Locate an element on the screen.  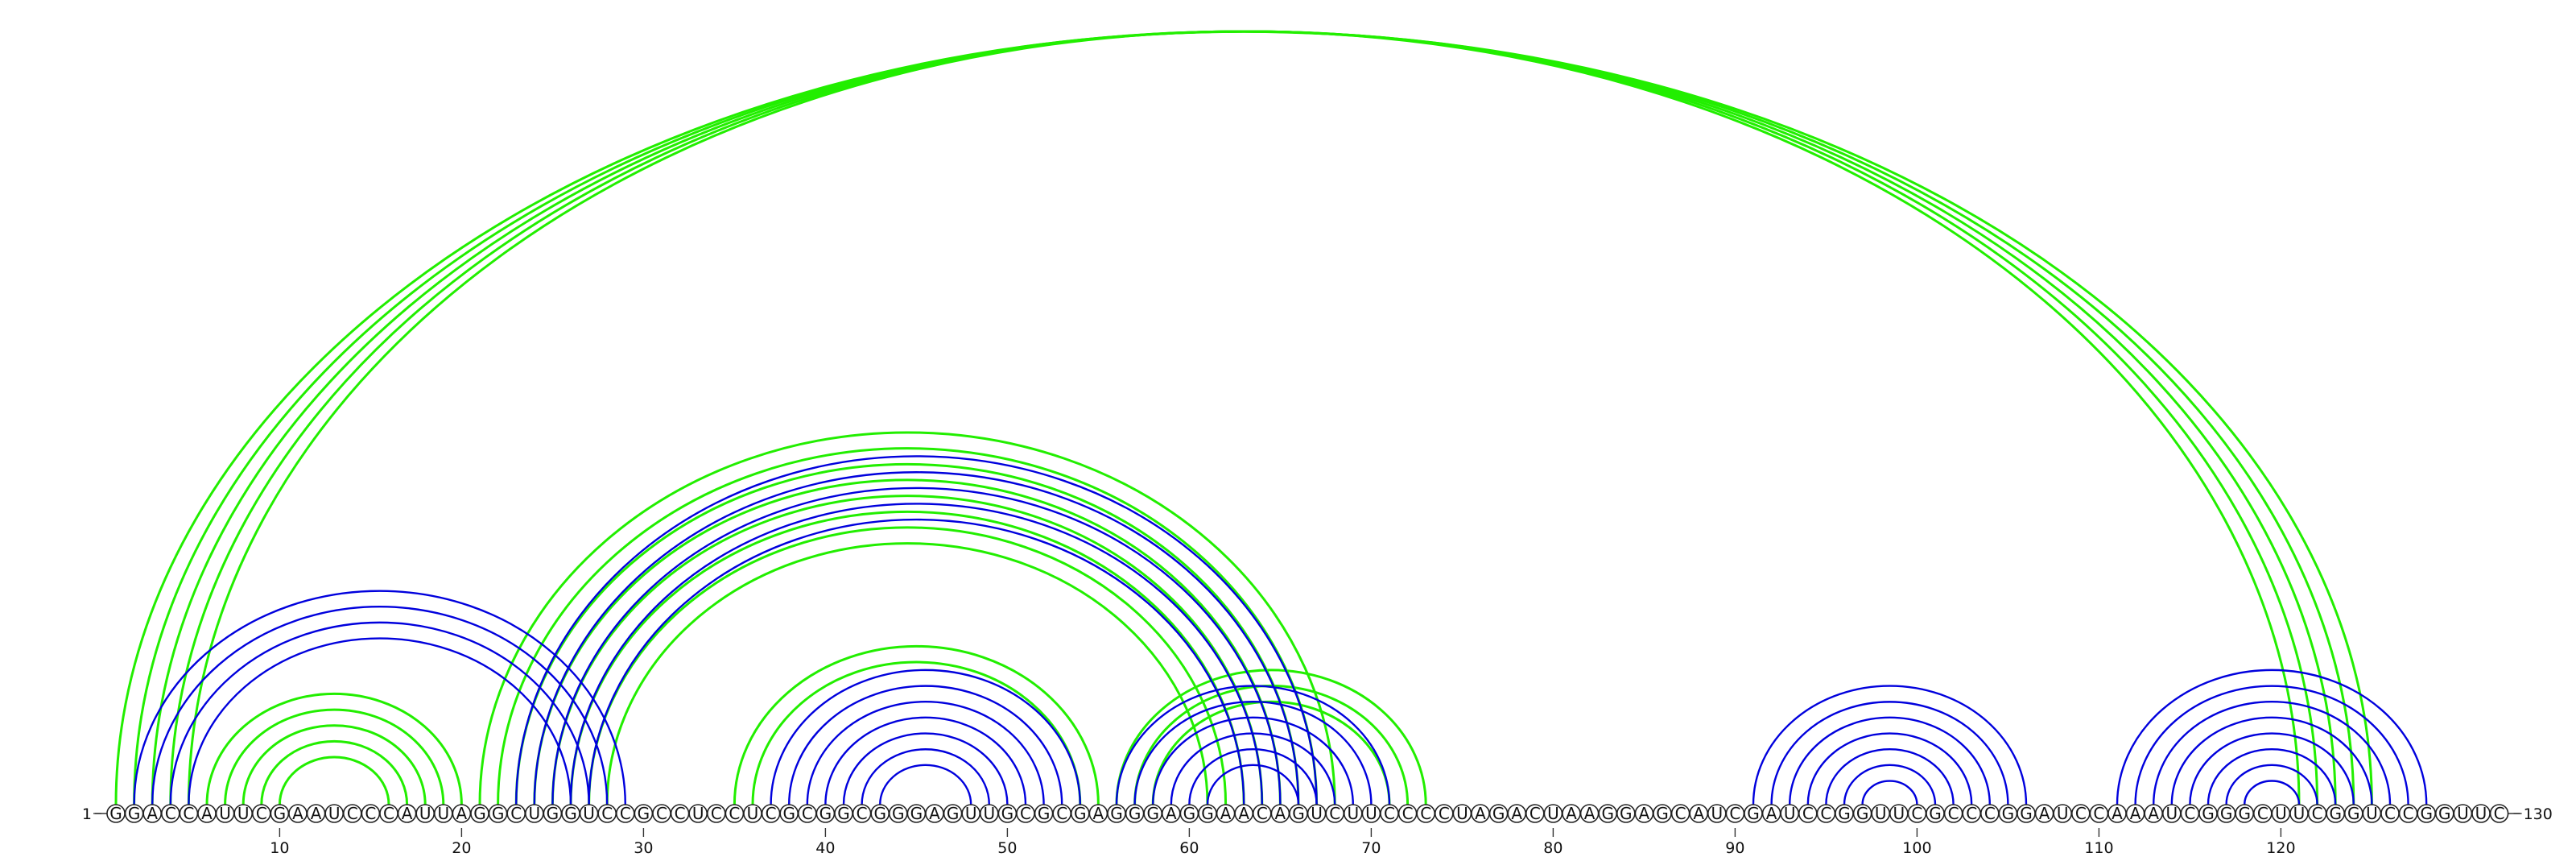
nucleotide-letter-63: A is located at coordinates (1243, 813).